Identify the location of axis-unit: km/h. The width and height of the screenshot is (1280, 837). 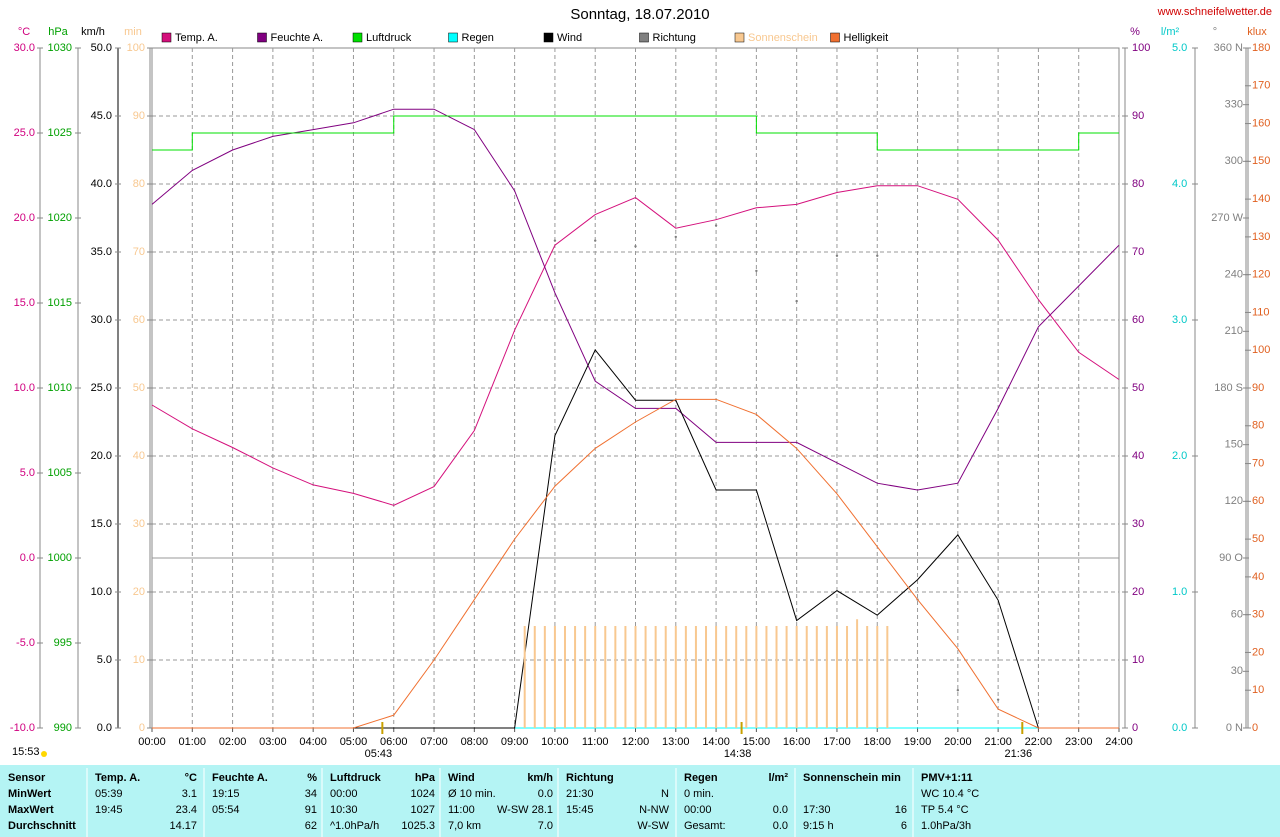
(93, 32).